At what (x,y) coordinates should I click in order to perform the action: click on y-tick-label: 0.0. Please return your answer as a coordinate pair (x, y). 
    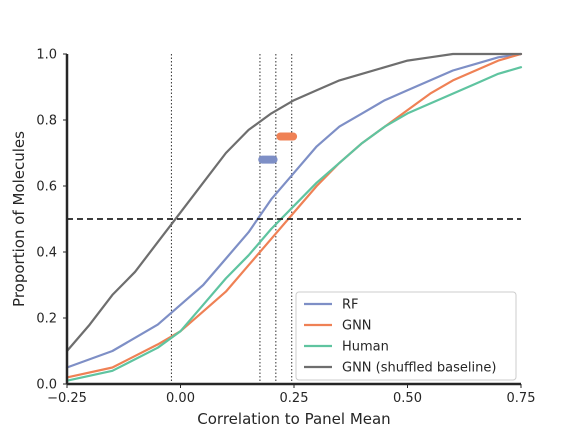
    Looking at the image, I should click on (46, 385).